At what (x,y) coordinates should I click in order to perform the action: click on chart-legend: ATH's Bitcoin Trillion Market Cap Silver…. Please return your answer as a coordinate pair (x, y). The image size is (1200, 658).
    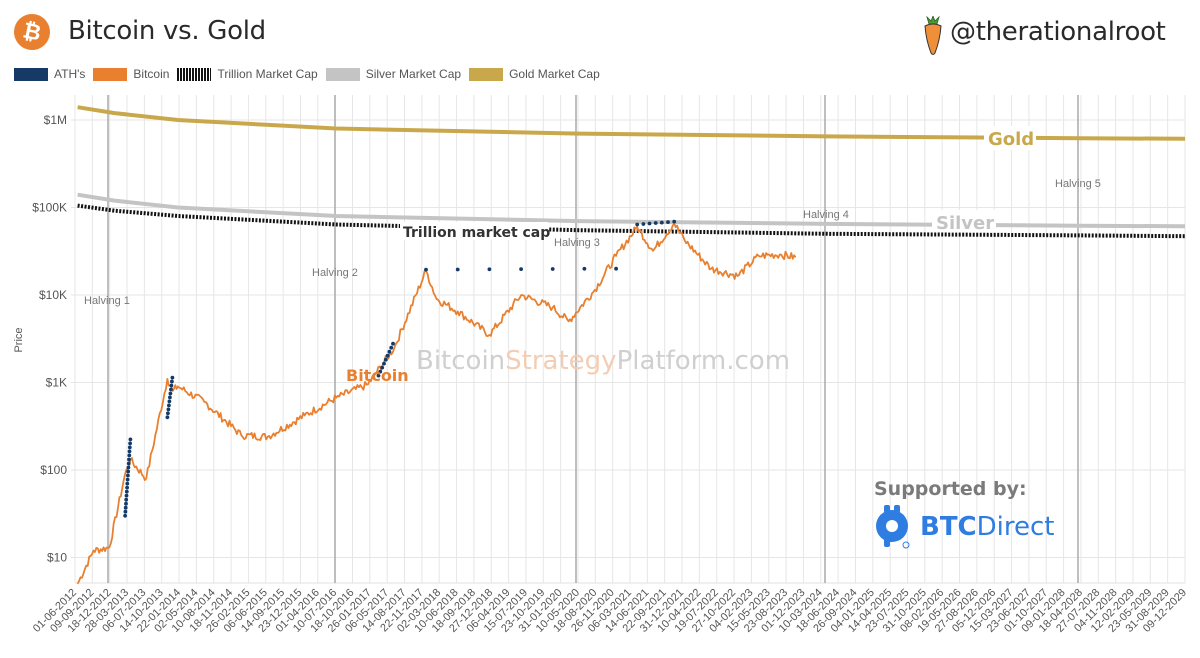
    Looking at the image, I should click on (311, 74).